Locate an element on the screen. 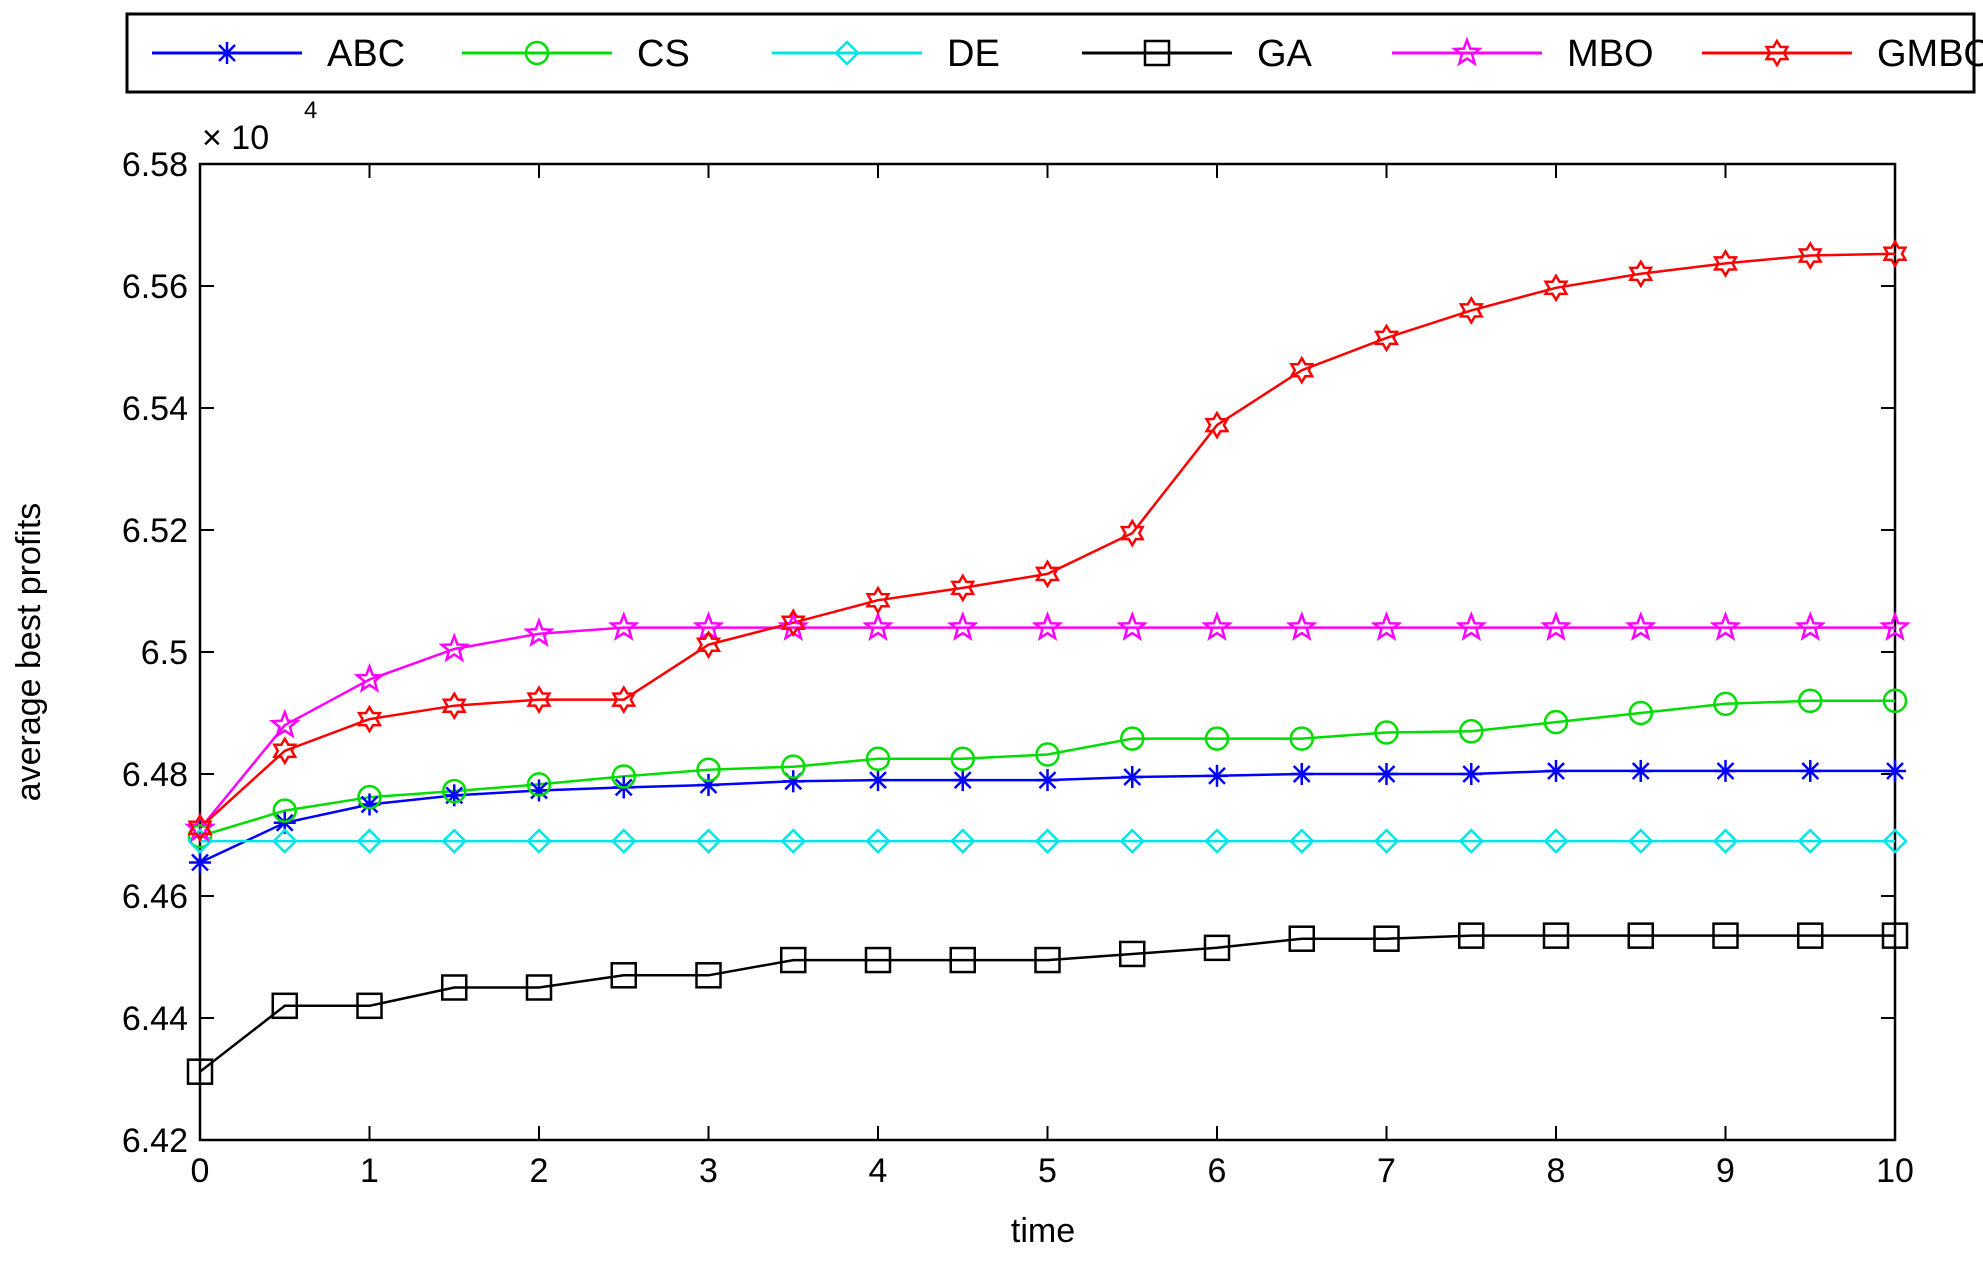  series-line-cs is located at coordinates (1047, 768).